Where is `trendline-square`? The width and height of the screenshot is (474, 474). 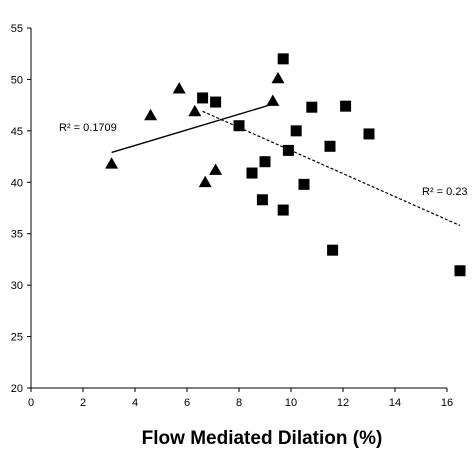 trendline-square is located at coordinates (331, 168).